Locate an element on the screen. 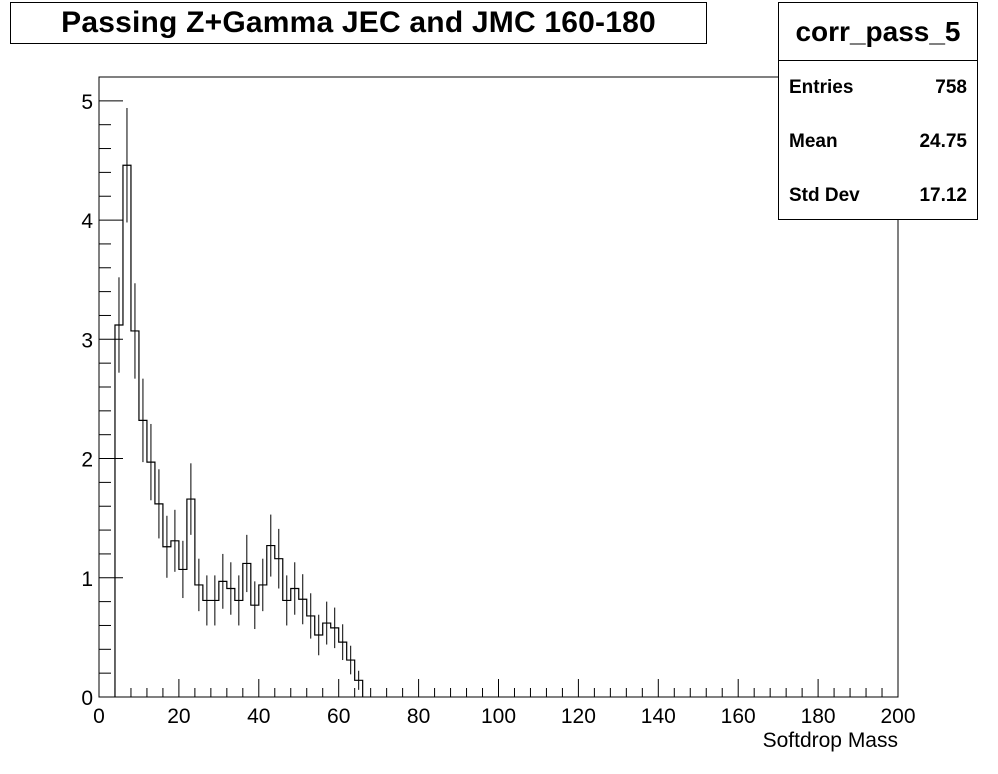 The image size is (998, 774). chart-title-box: Passing Z+Gamma JEC and JMC 160-180 is located at coordinates (358, 23).